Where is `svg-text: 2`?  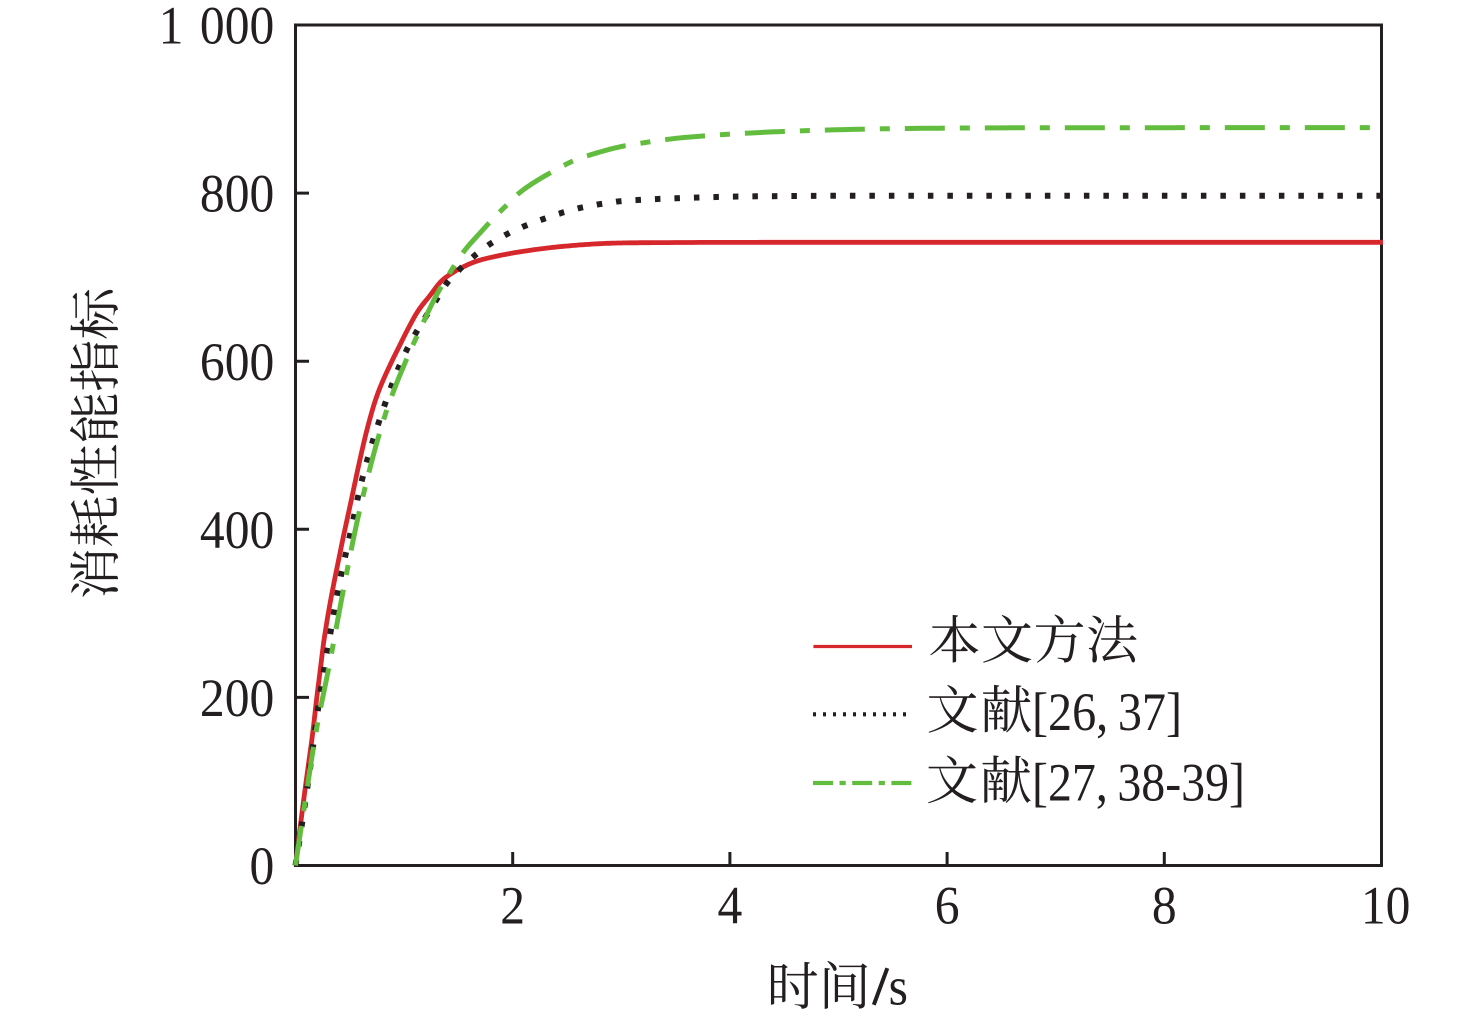
svg-text: 2 is located at coordinates (512, 906).